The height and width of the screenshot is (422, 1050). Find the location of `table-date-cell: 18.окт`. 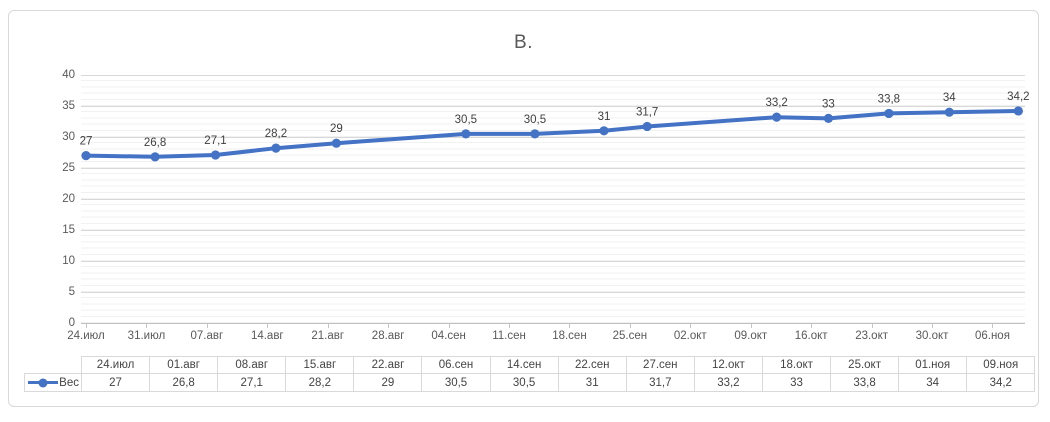

table-date-cell: 18.окт is located at coordinates (796, 365).